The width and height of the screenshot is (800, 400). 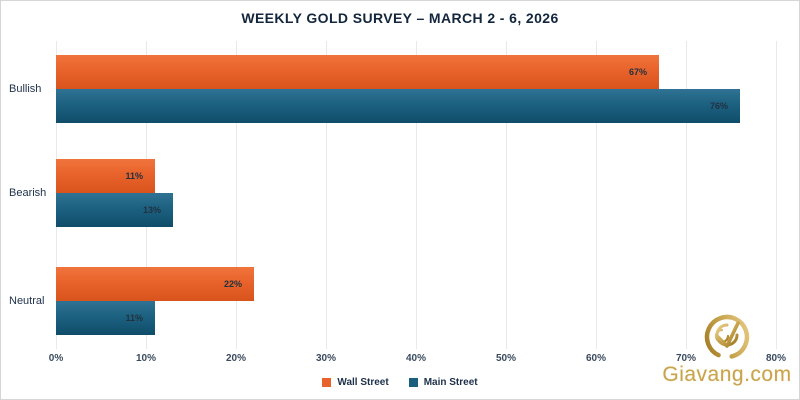 I want to click on x-tick-label: 0%, so click(x=56, y=358).